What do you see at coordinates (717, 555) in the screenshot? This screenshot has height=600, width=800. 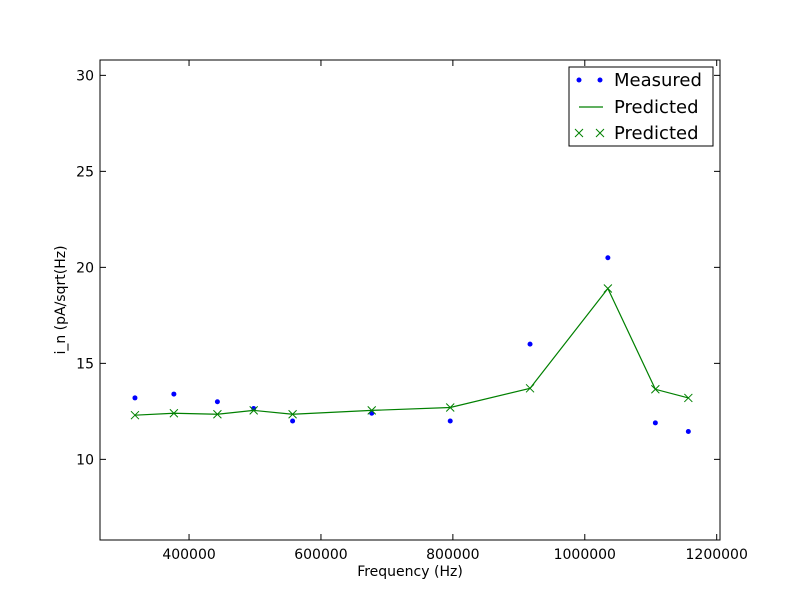 I see `x-tick-label: 1200000` at bounding box center [717, 555].